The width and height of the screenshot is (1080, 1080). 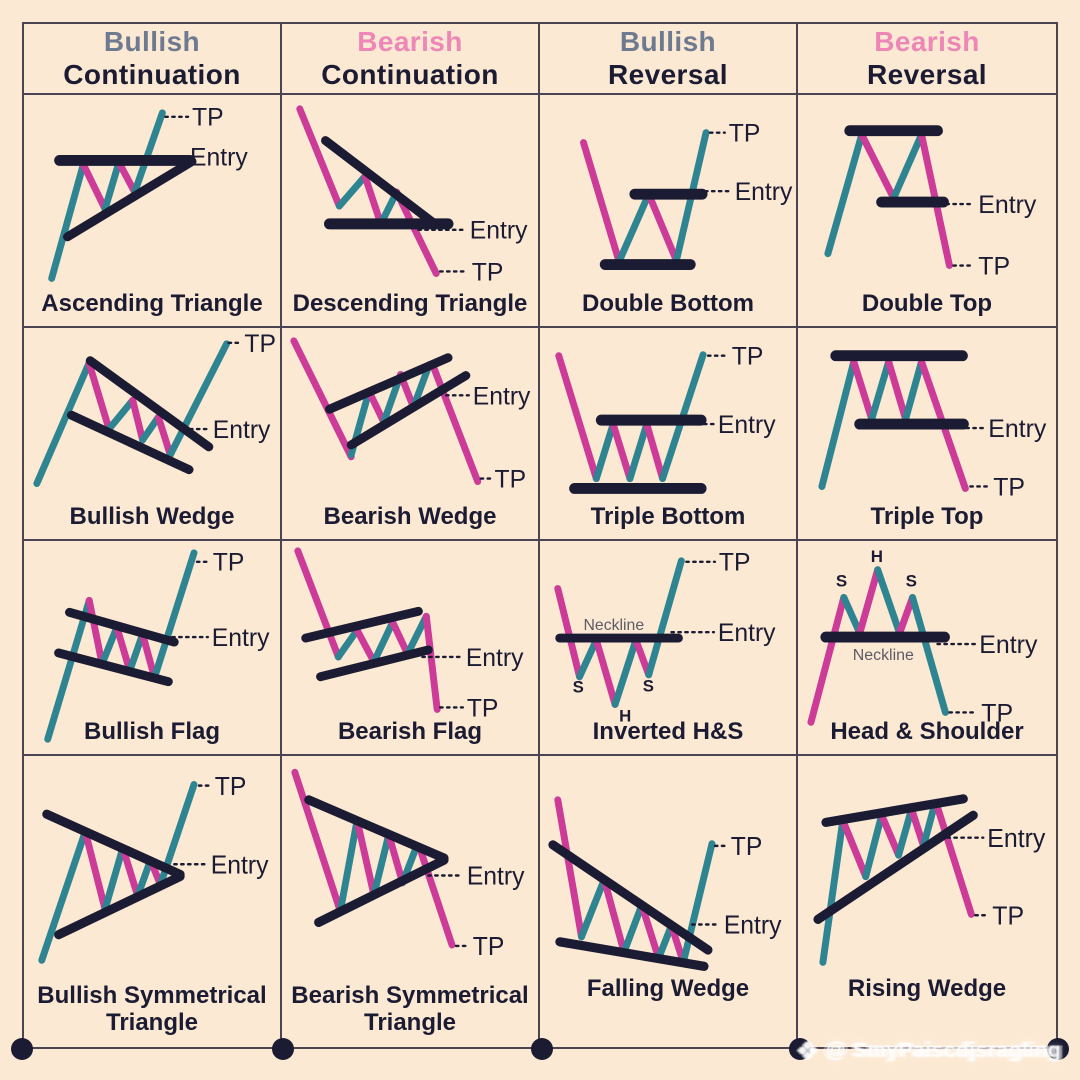 I want to click on pattern-cell-triple-bottom: Entry TP Triple Bottom, so click(x=669, y=434).